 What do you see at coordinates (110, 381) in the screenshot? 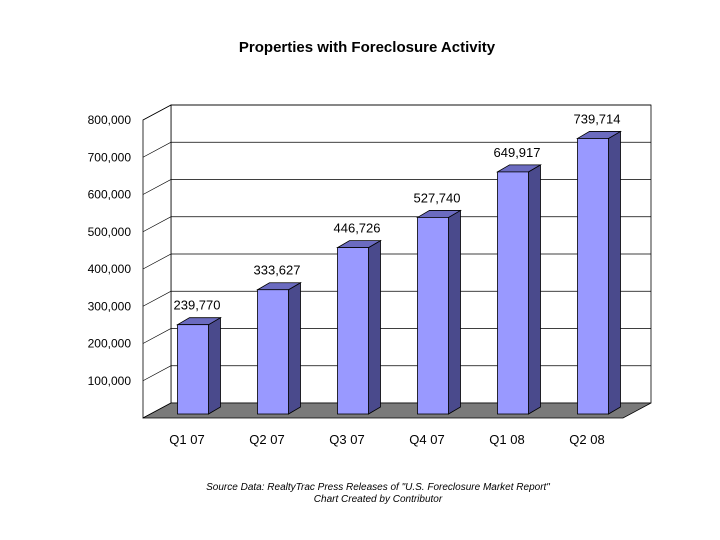
I see `y-tick-label: 100,000` at bounding box center [110, 381].